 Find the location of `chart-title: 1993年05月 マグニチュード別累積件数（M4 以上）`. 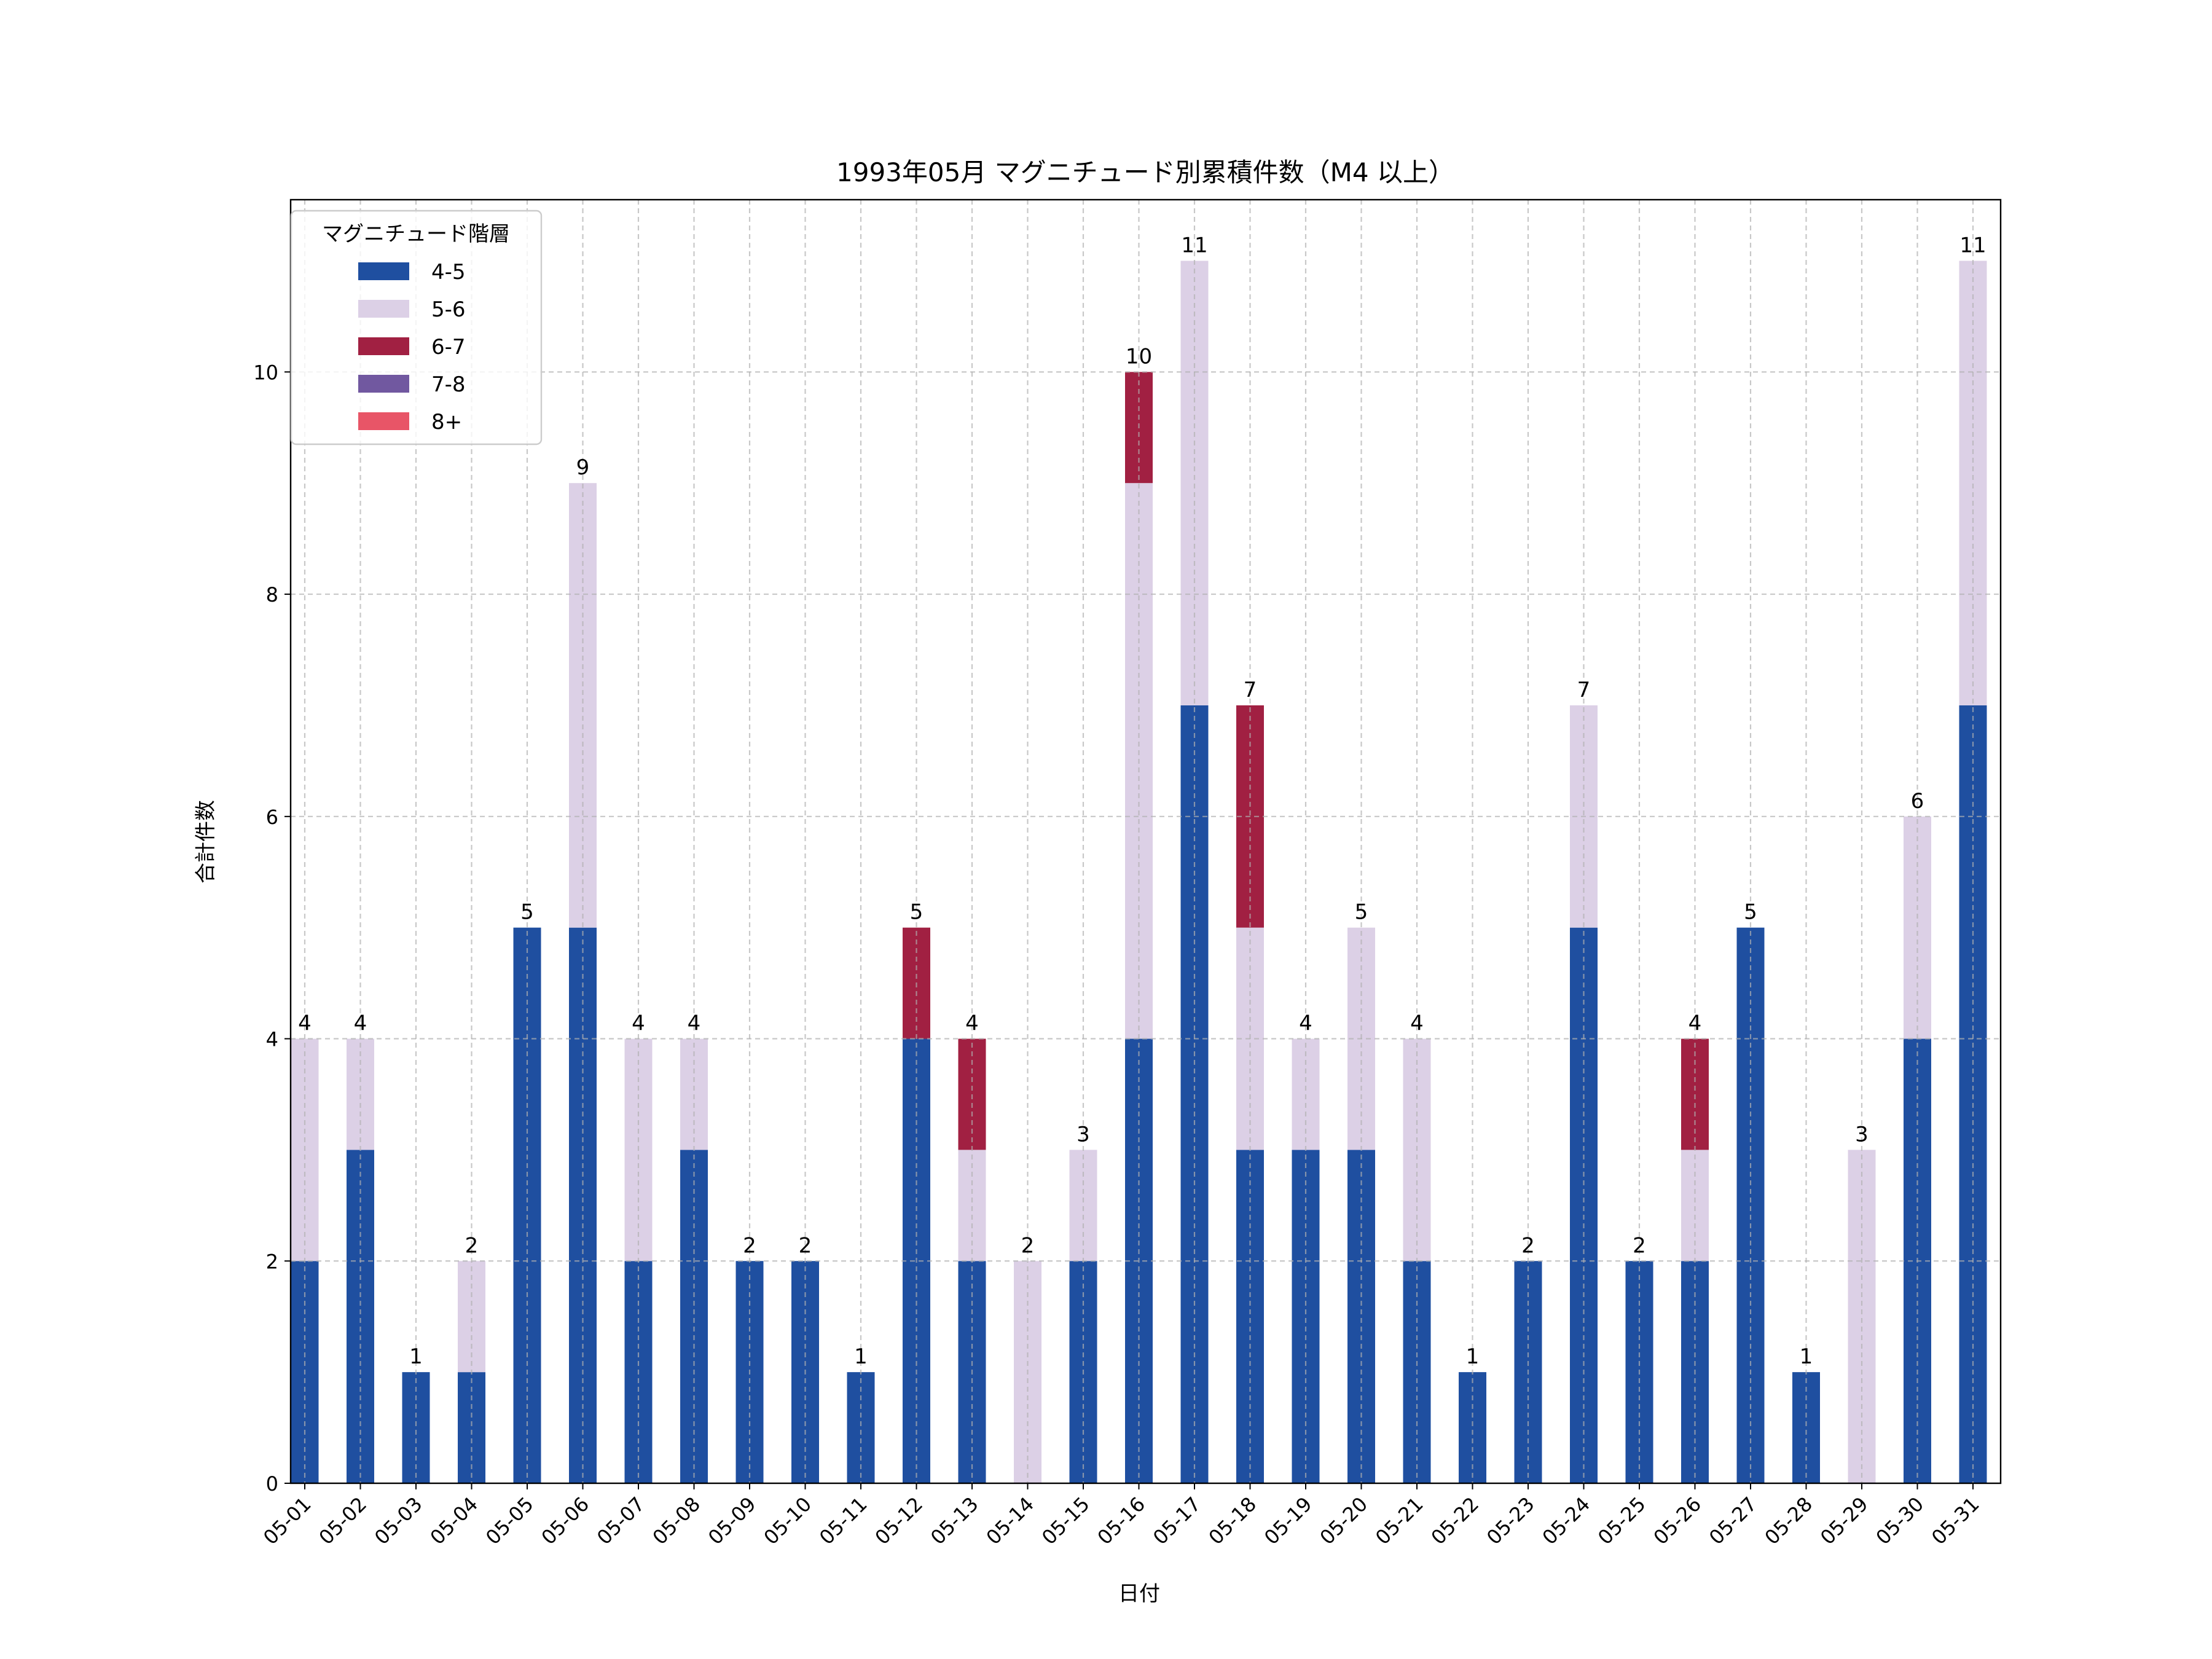

chart-title: 1993年05月 マグニチュード別累積件数（M4 以上） is located at coordinates (1145, 172).